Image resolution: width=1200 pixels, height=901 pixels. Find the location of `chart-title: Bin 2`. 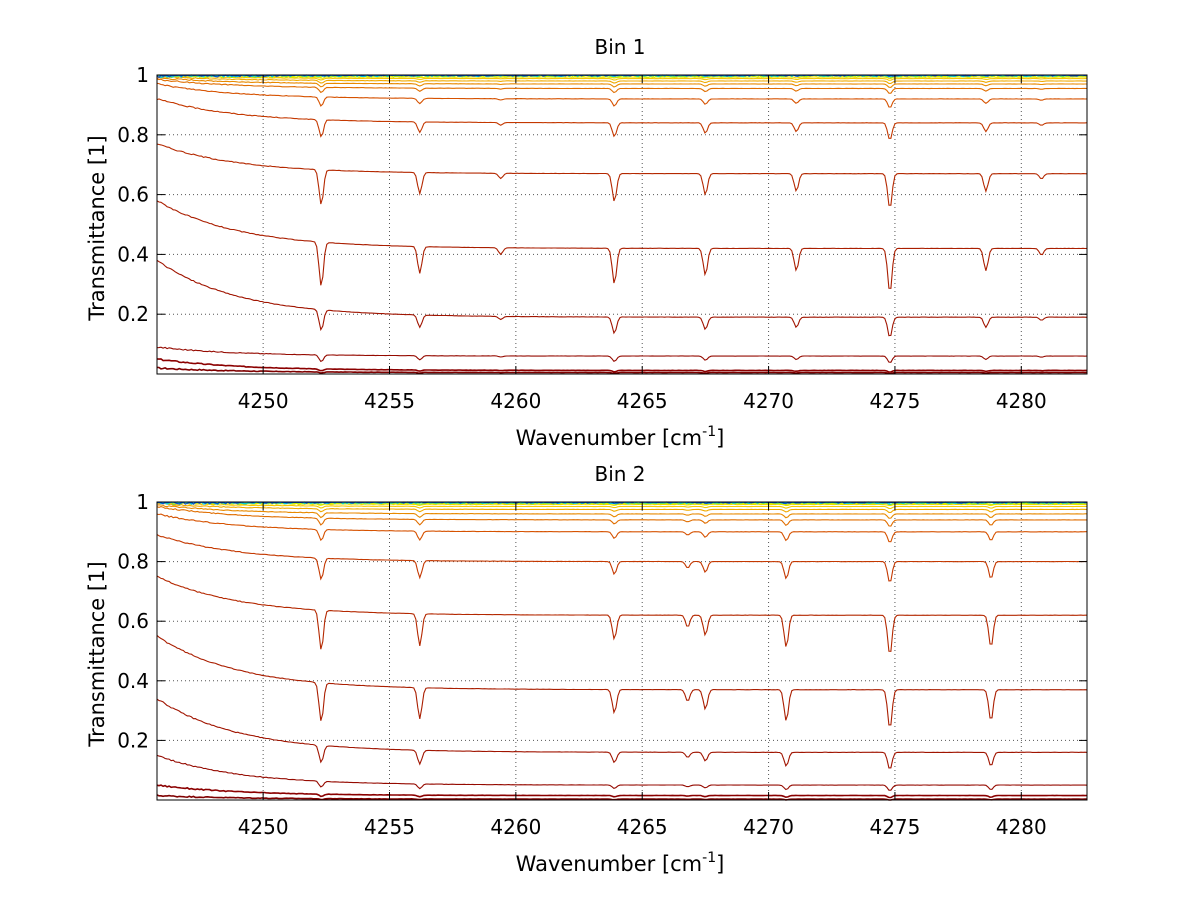

chart-title: Bin 2 is located at coordinates (619, 474).